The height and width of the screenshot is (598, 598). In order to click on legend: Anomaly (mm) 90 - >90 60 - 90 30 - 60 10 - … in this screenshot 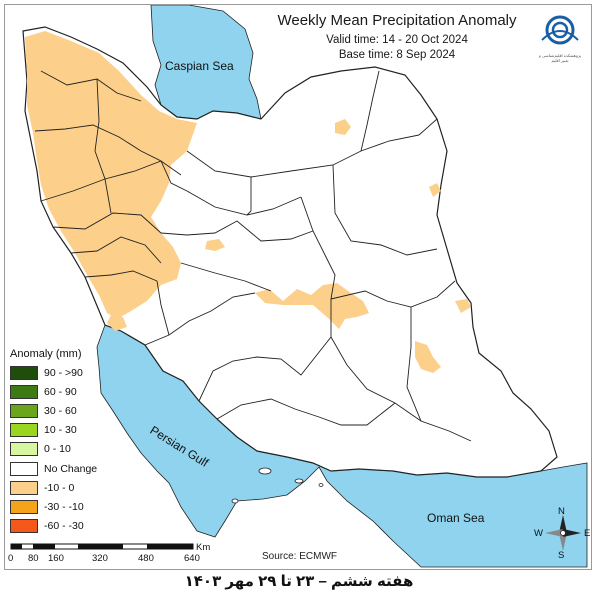, I will do `click(65, 442)`.